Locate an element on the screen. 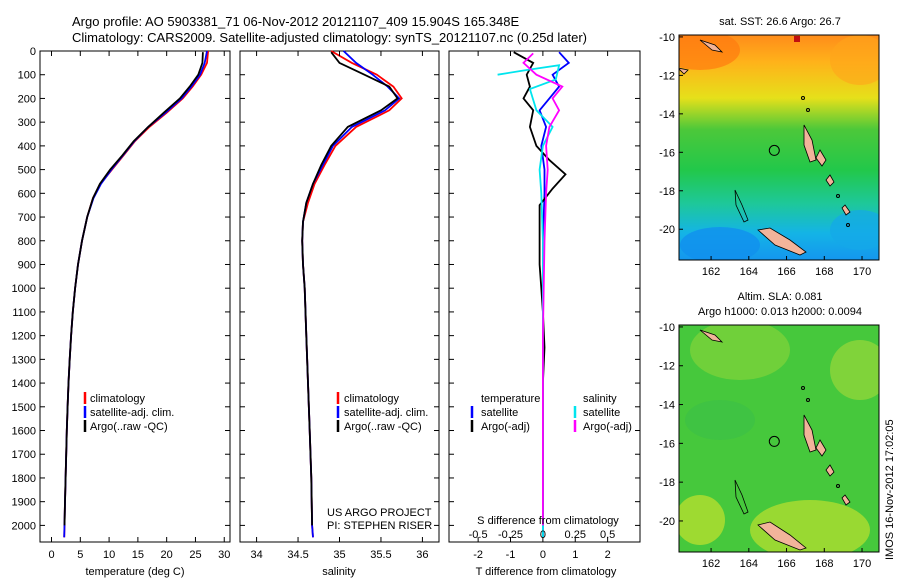 Image resolution: width=900 pixels, height=580 pixels. sst-map-xticks: 162 164 166 168 170 is located at coordinates (786, 267).